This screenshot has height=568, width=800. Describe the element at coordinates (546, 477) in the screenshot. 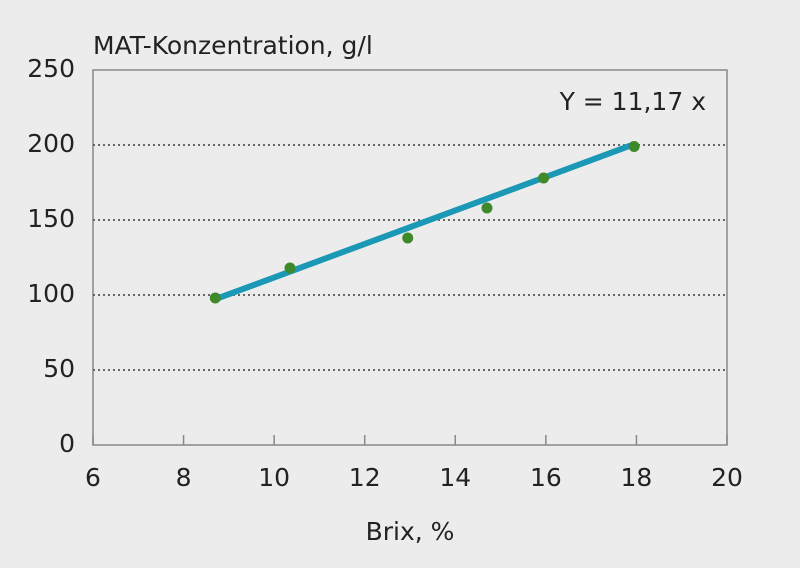

I see `x-tick-label: 16` at that location.